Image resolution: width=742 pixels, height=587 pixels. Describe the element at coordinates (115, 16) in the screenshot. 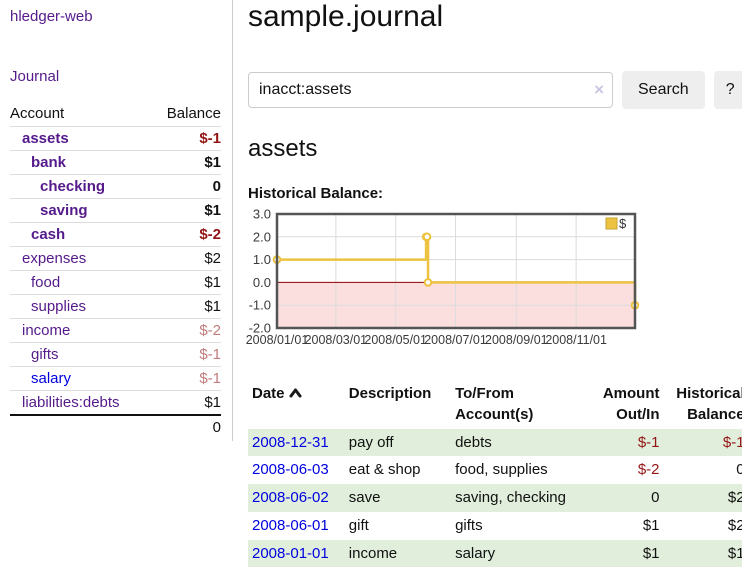

I see `app-brand-link: hledger-web` at that location.